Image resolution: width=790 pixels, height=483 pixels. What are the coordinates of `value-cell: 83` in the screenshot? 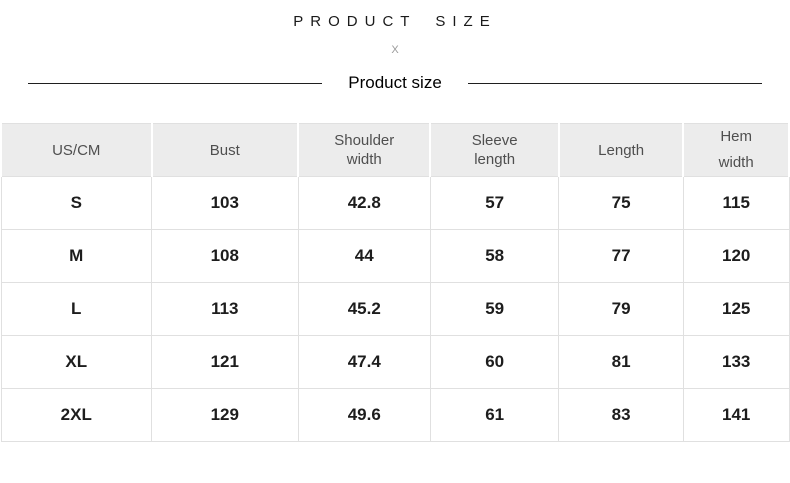 It's located at (621, 415).